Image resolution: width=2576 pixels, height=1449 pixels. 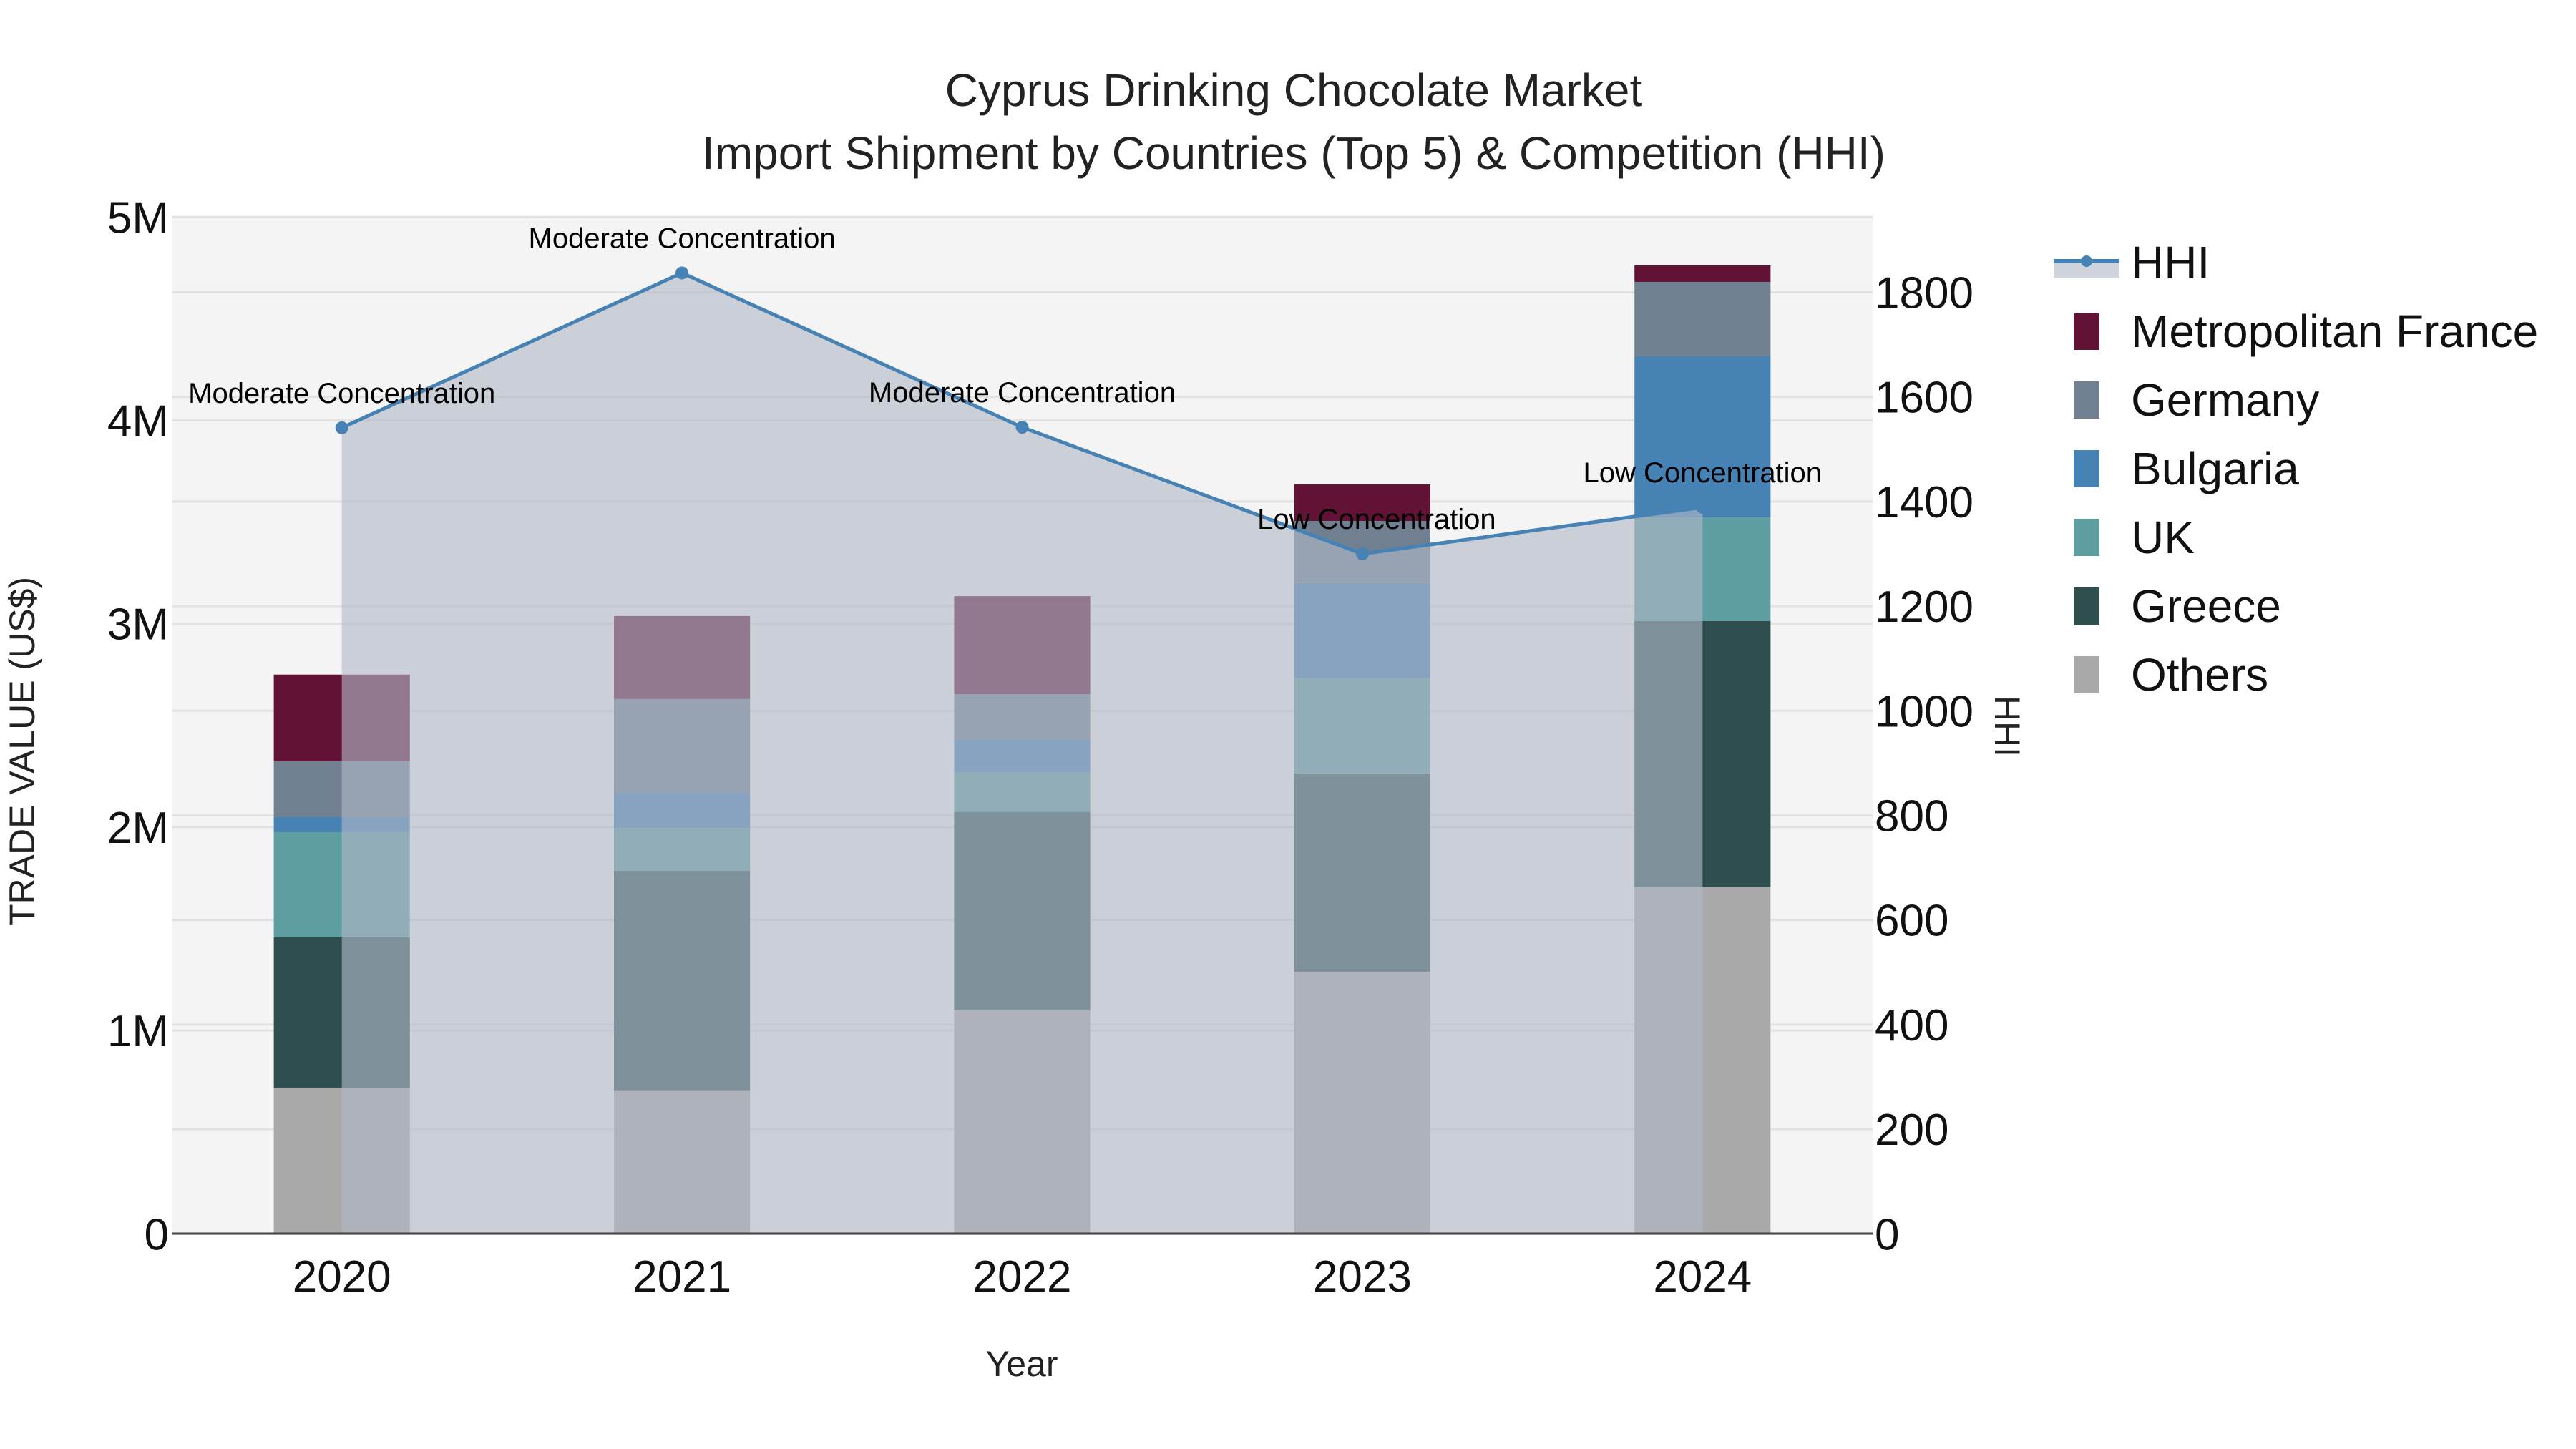 What do you see at coordinates (1924, 607) in the screenshot?
I see `y2-tick-label: 1200` at bounding box center [1924, 607].